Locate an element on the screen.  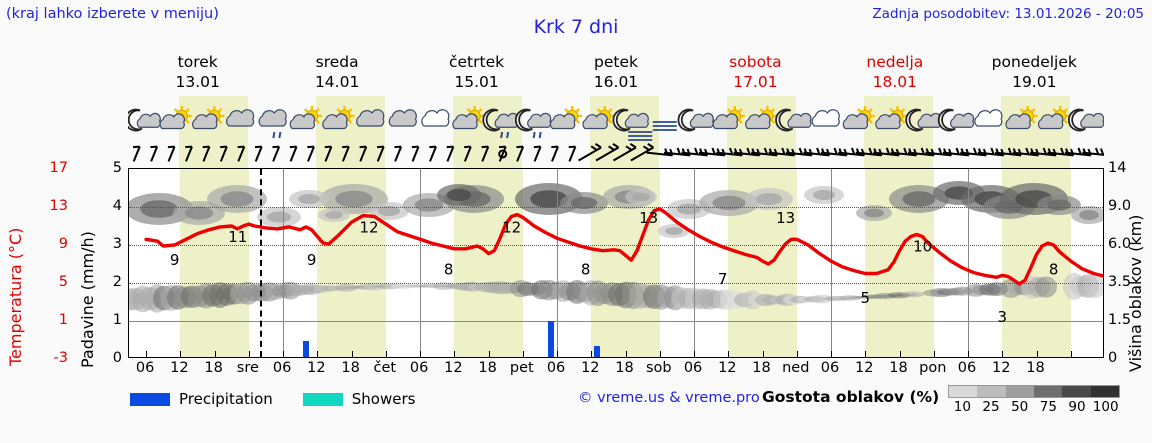
day-header-2: sreda 14.01 is located at coordinates (336, 72).